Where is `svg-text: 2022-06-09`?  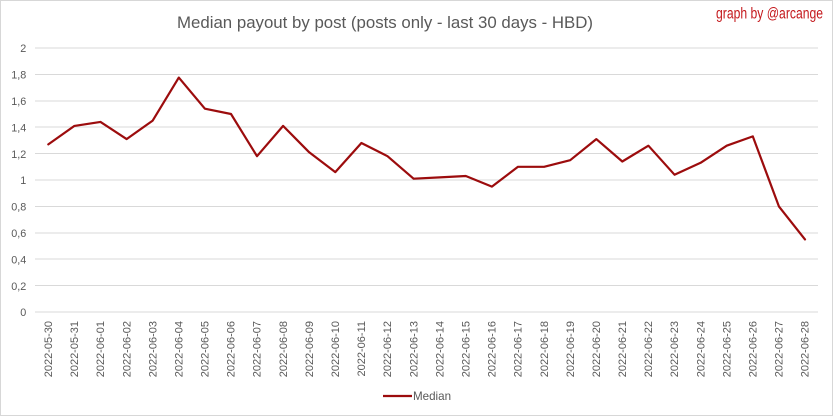
svg-text: 2022-06-09 is located at coordinates (310, 349).